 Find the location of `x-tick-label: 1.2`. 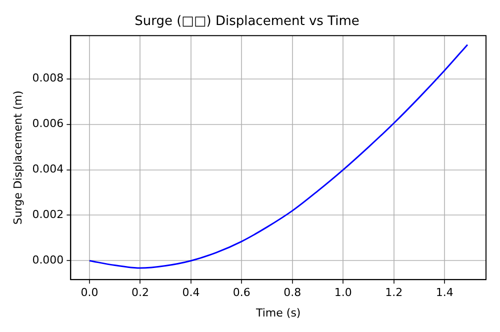

x-tick-label: 1.2 is located at coordinates (394, 293).